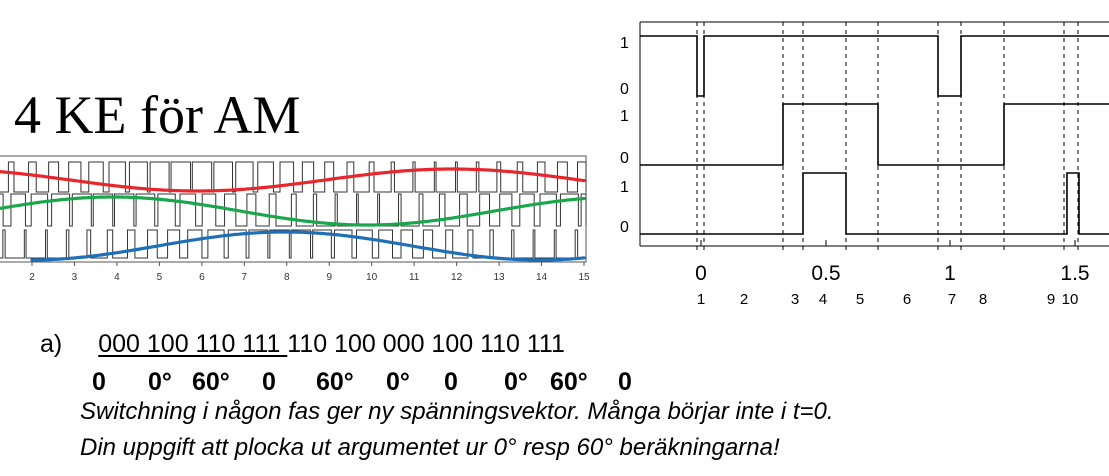  What do you see at coordinates (160, 277) in the screenshot?
I see `x-tick-label: 5` at bounding box center [160, 277].